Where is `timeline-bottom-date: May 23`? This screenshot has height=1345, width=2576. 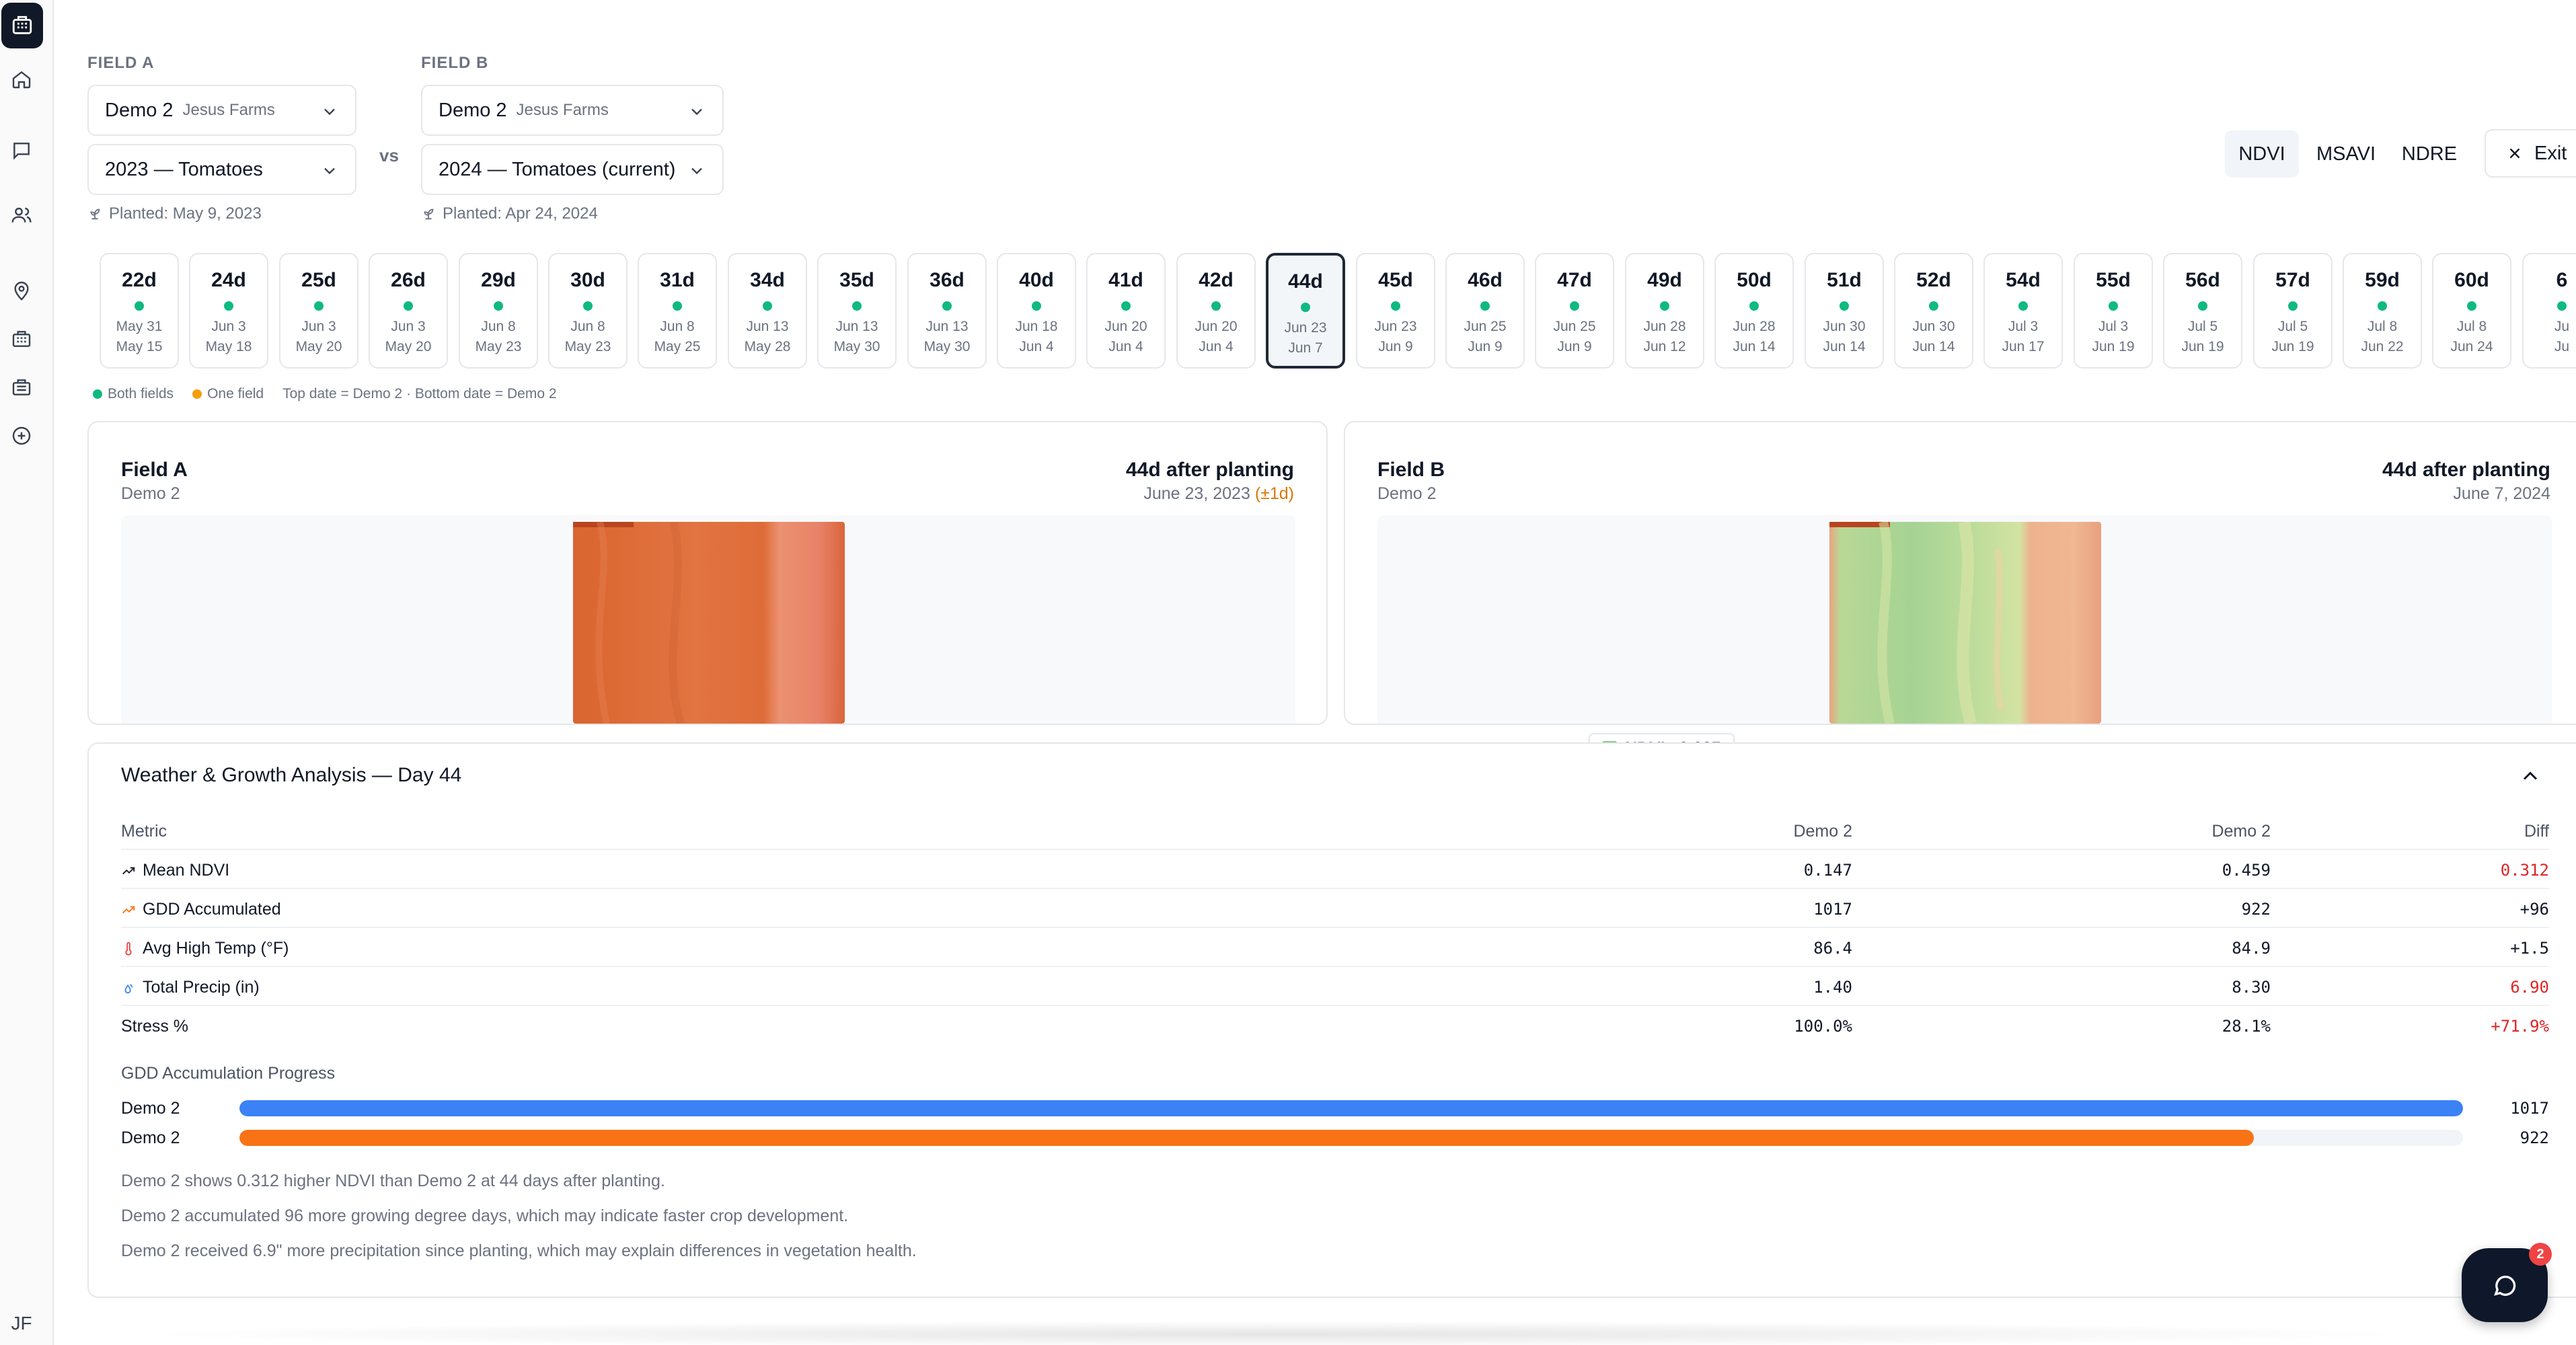 timeline-bottom-date: May 23 is located at coordinates (587, 346).